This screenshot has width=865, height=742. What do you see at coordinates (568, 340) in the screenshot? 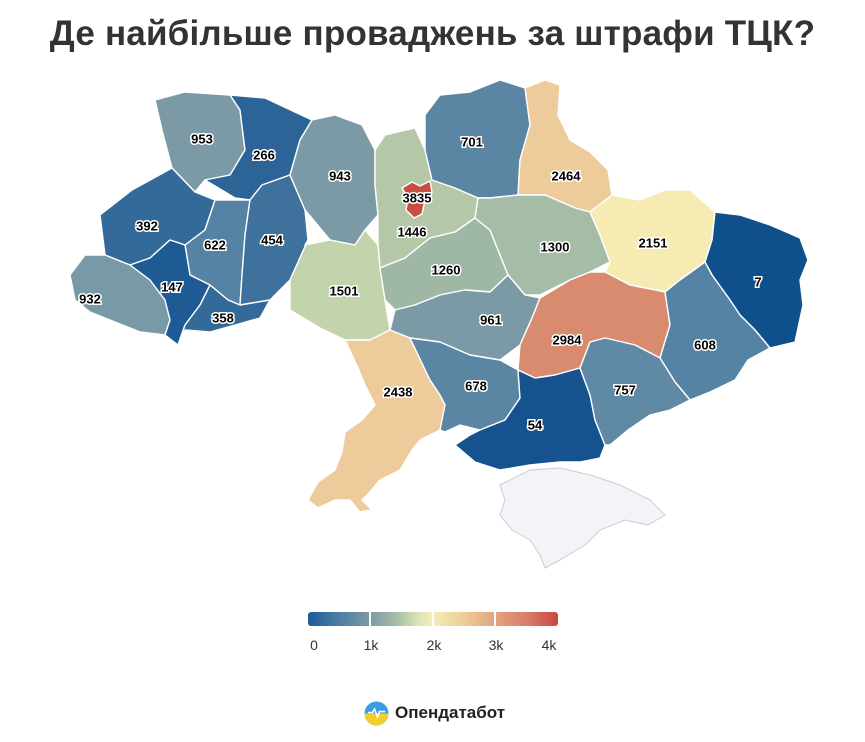
I see `value-label-dnipropetrovsk: 2984` at bounding box center [568, 340].